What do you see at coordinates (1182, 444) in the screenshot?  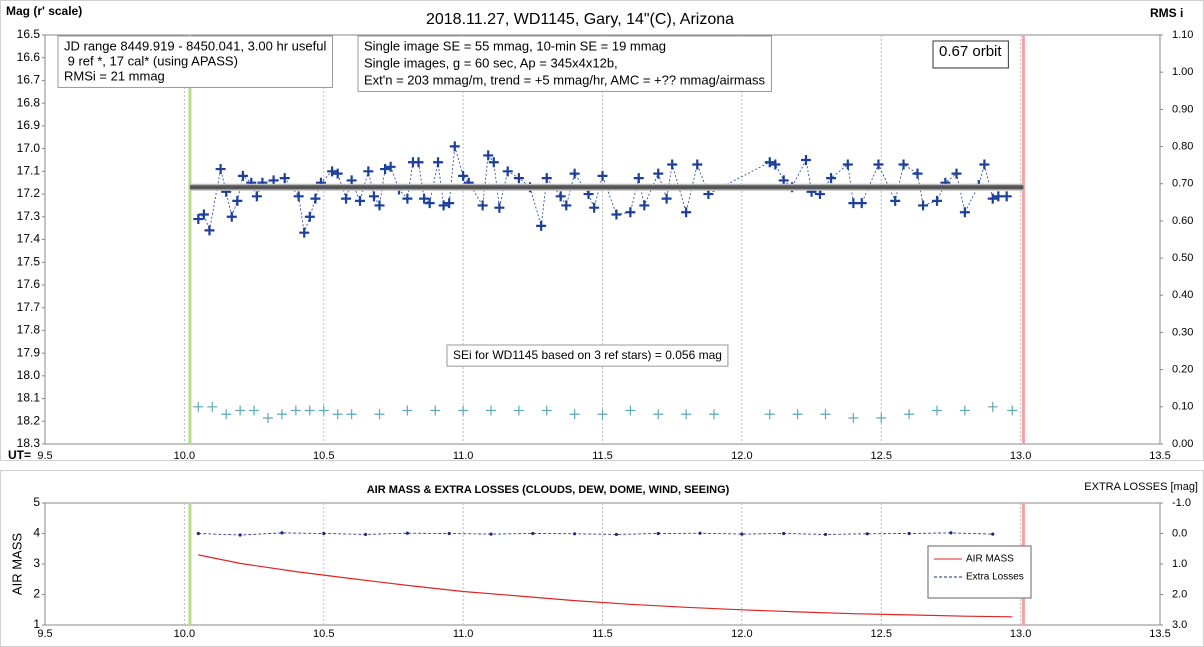 I see `y2-tick-label: 0.00` at bounding box center [1182, 444].